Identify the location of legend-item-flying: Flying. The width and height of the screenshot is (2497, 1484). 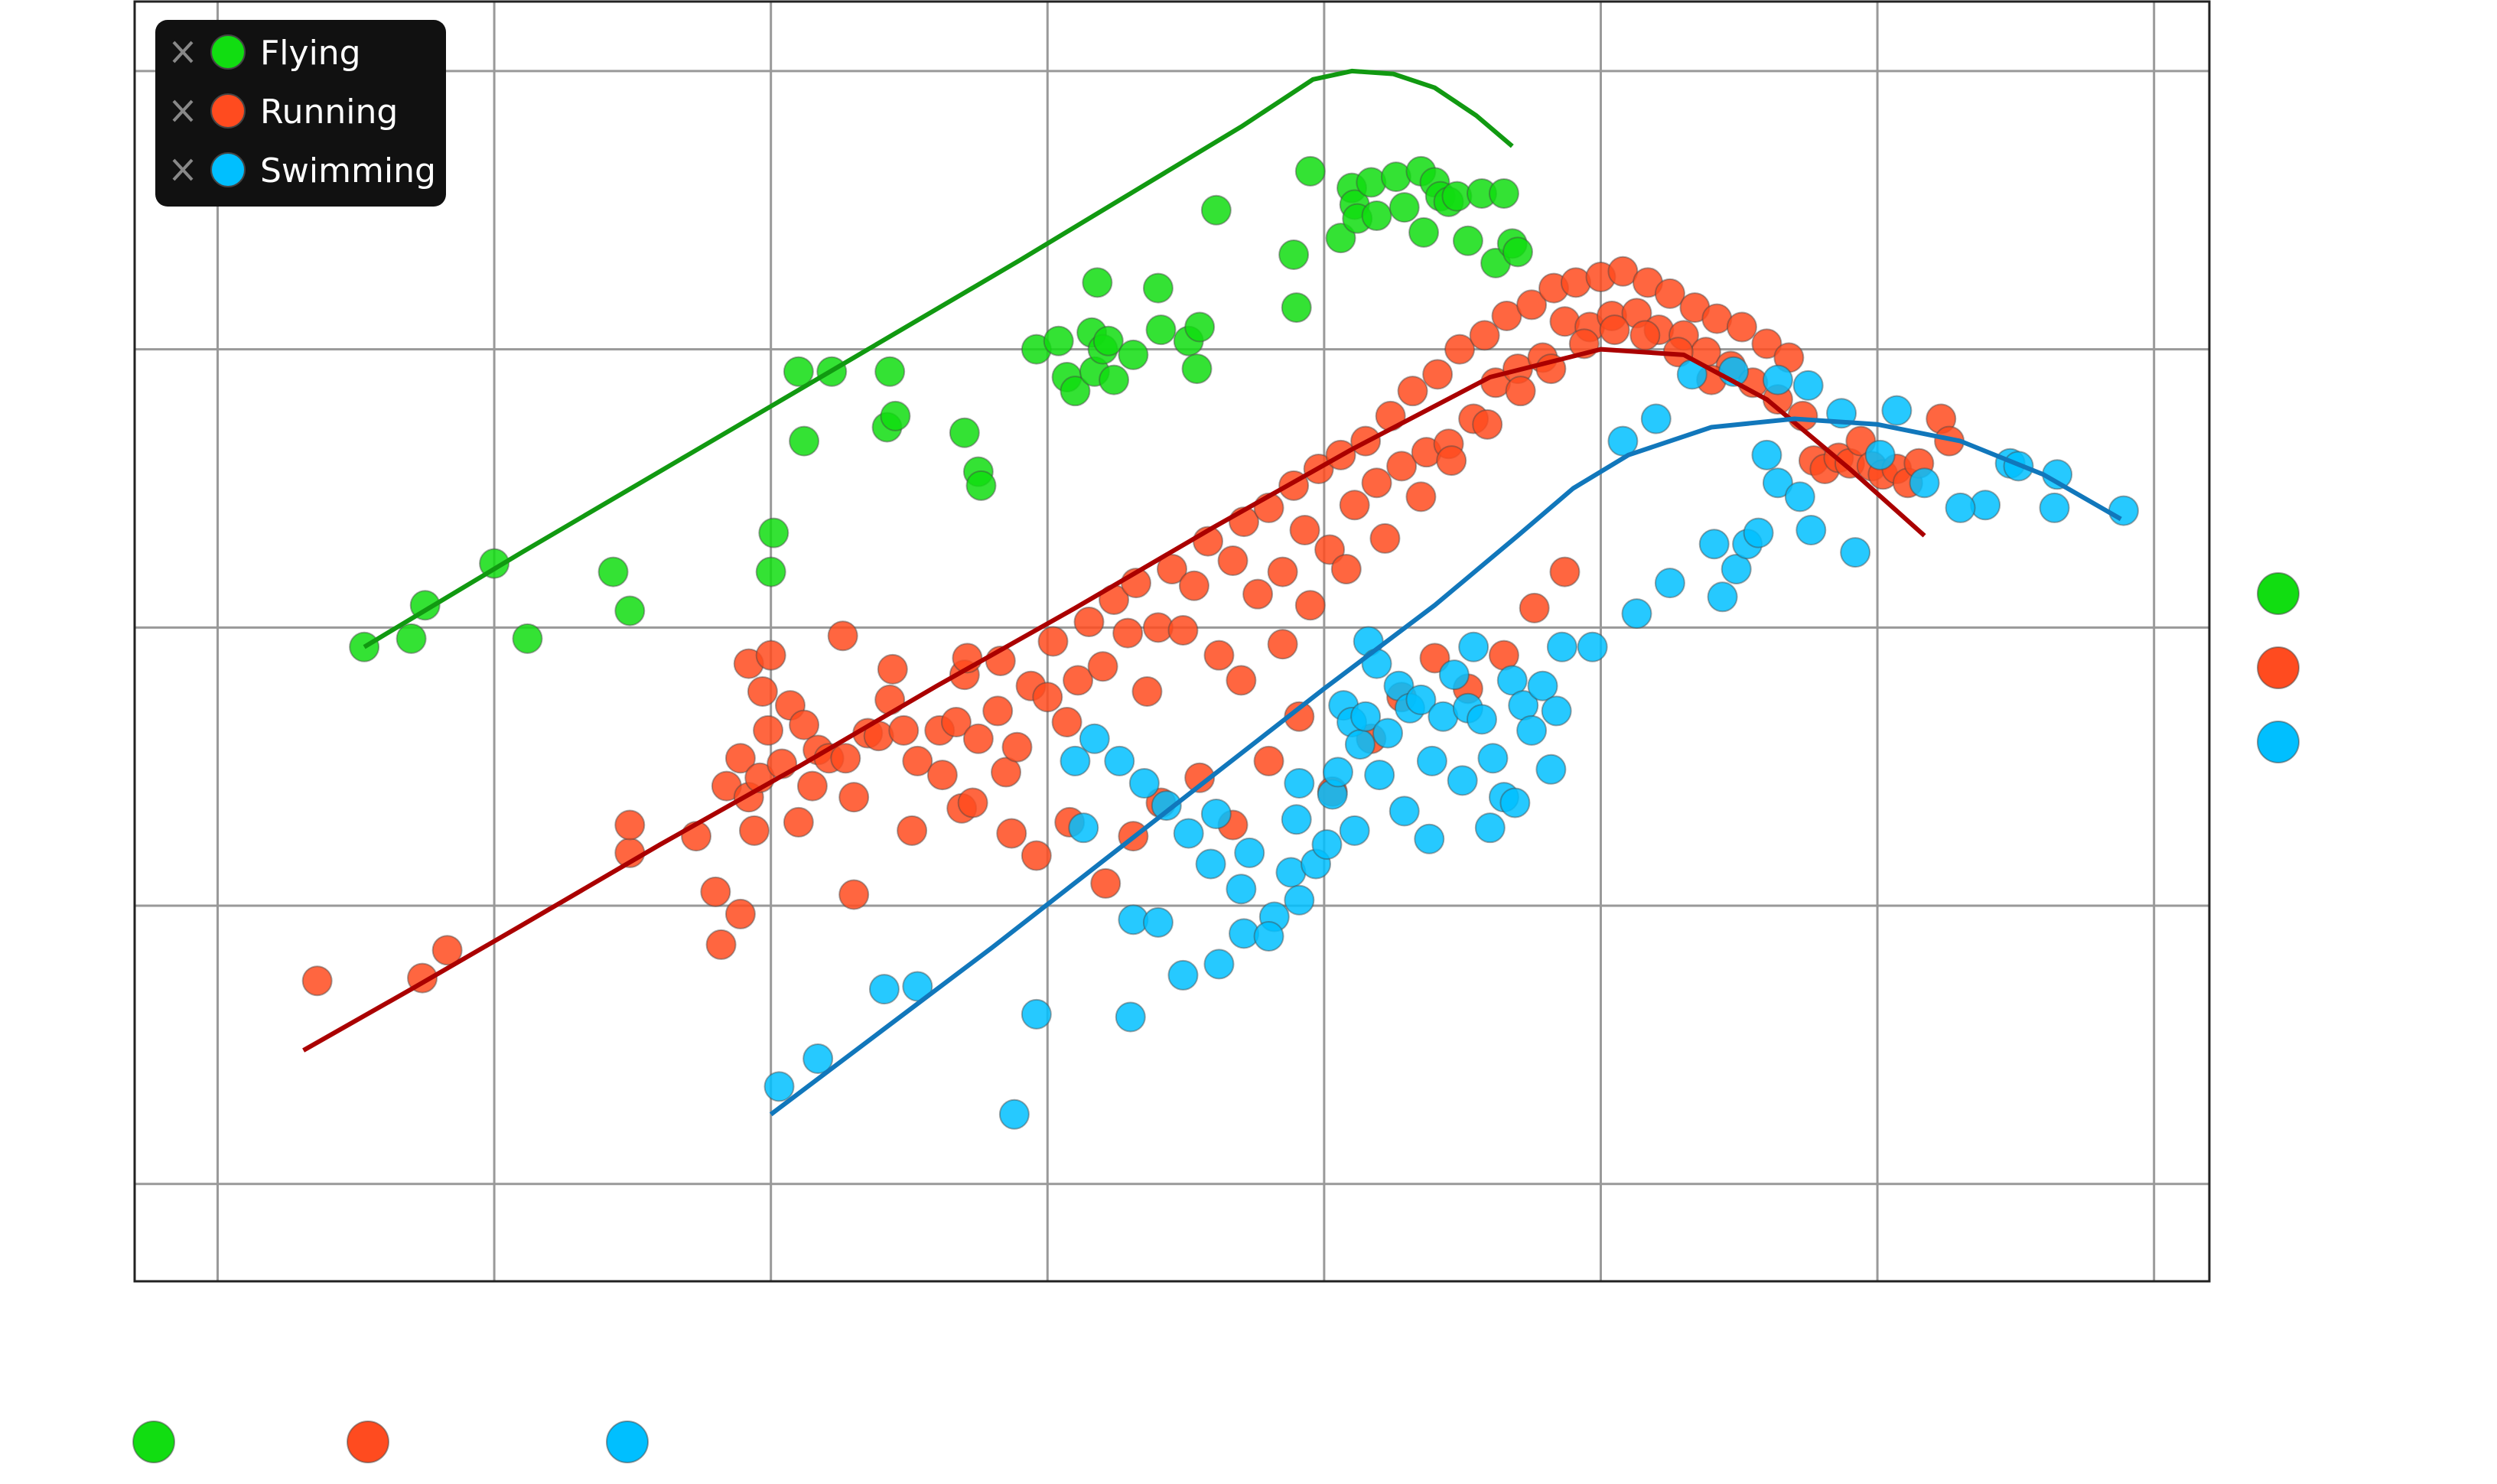
(266, 53).